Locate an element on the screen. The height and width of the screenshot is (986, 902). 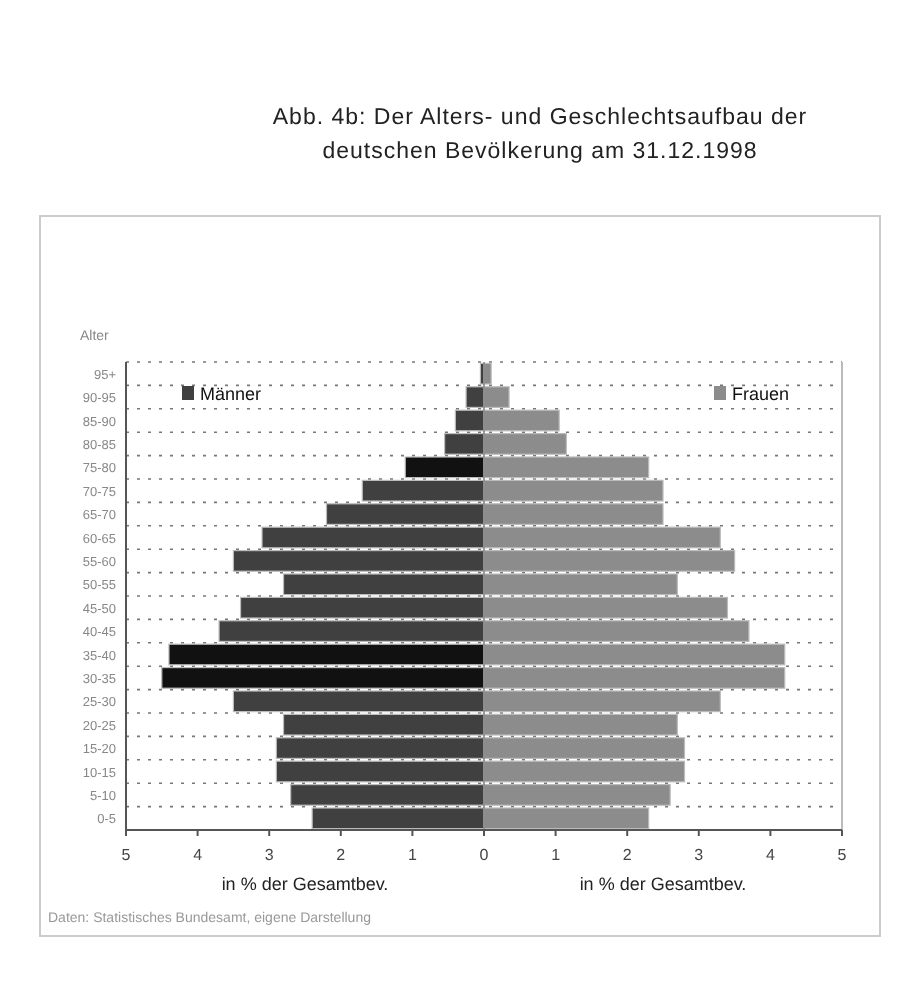
legend-label: Männer is located at coordinates (231, 394).